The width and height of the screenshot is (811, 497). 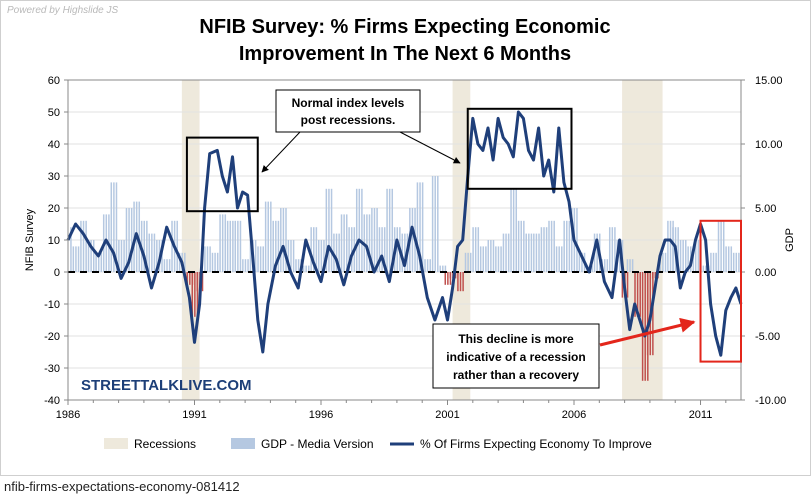 What do you see at coordinates (765, 273) in the screenshot?
I see `y2-tick-label: 0.00` at bounding box center [765, 273].